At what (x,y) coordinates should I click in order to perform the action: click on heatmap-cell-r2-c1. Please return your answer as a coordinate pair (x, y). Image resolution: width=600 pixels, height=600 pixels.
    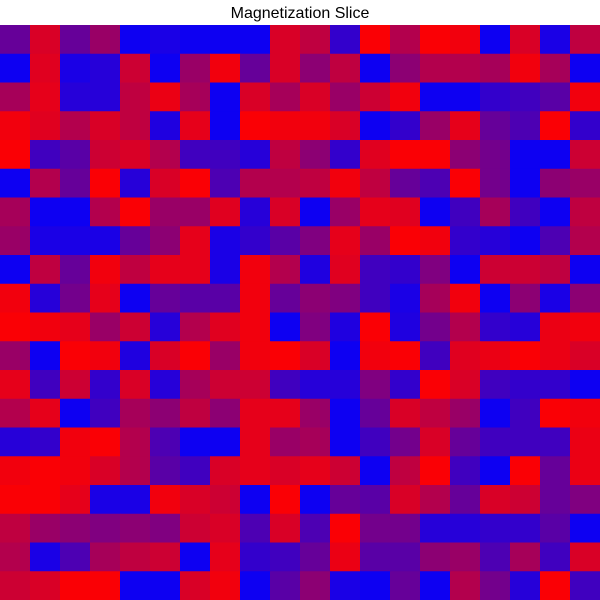
    Looking at the image, I should click on (45, 97).